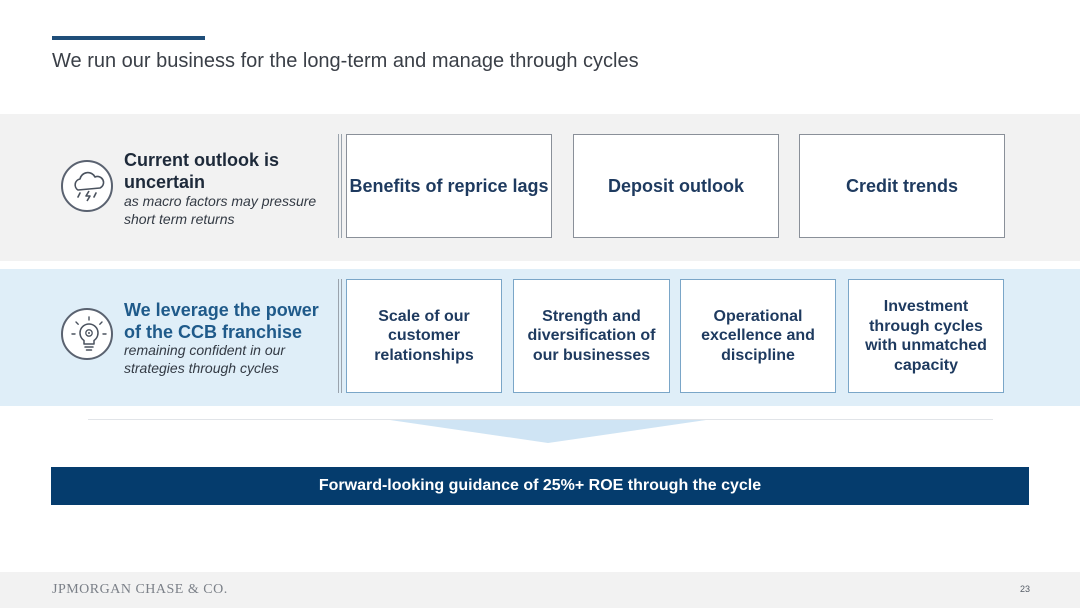 The image size is (1080, 608). I want to click on lightbulb-gear-icon, so click(87, 334).